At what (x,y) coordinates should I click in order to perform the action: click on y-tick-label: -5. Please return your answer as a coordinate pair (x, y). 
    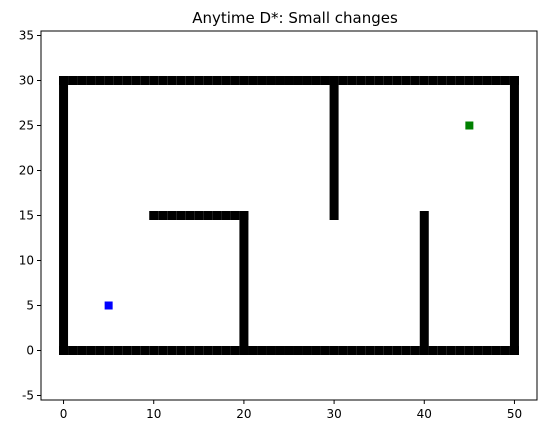
    Looking at the image, I should click on (28, 396).